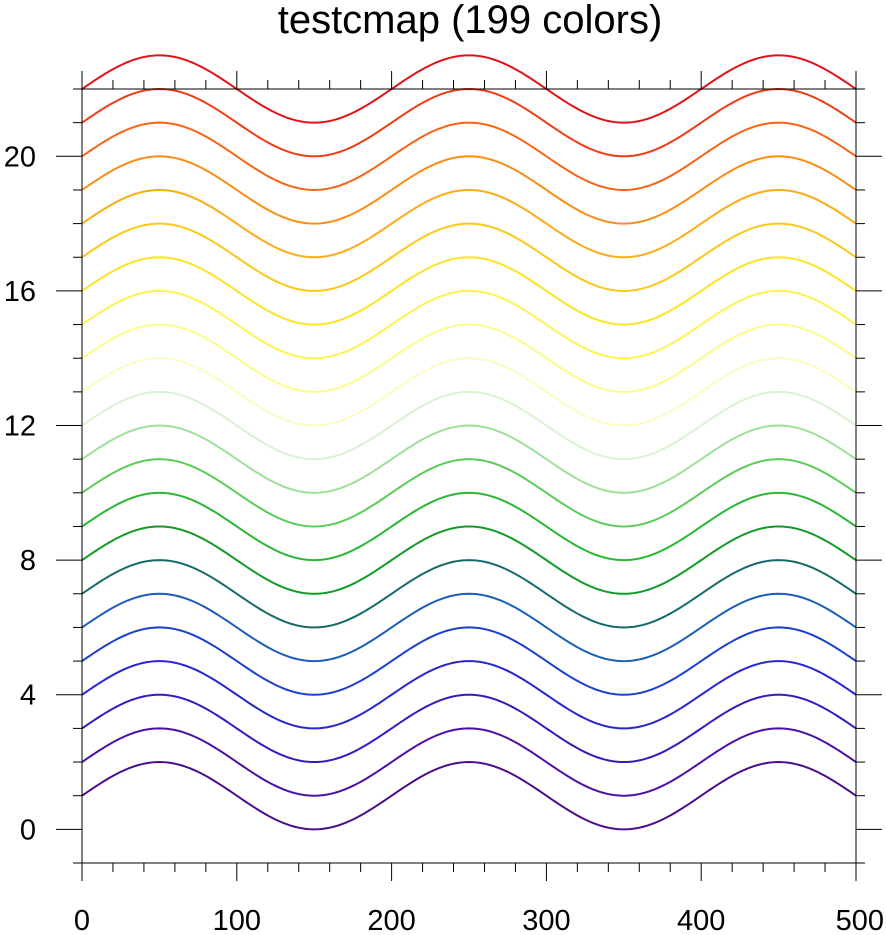 Image resolution: width=886 pixels, height=935 pixels. I want to click on x-tick-label: 200, so click(391, 920).